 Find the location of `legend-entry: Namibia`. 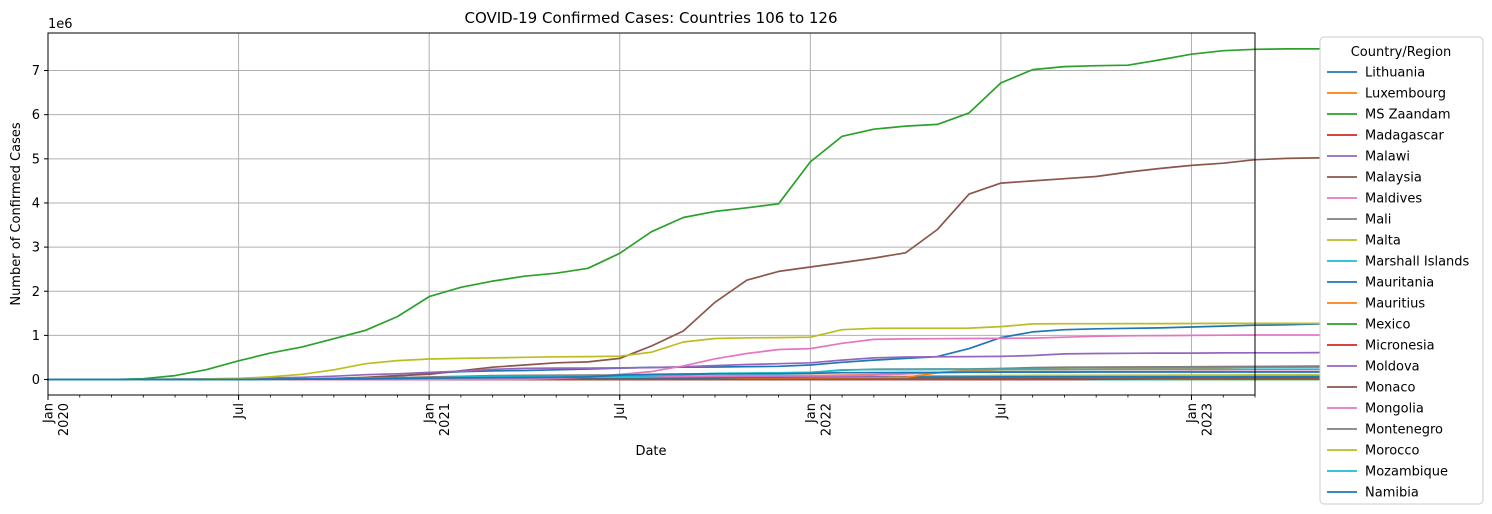

legend-entry: Namibia is located at coordinates (1392, 493).